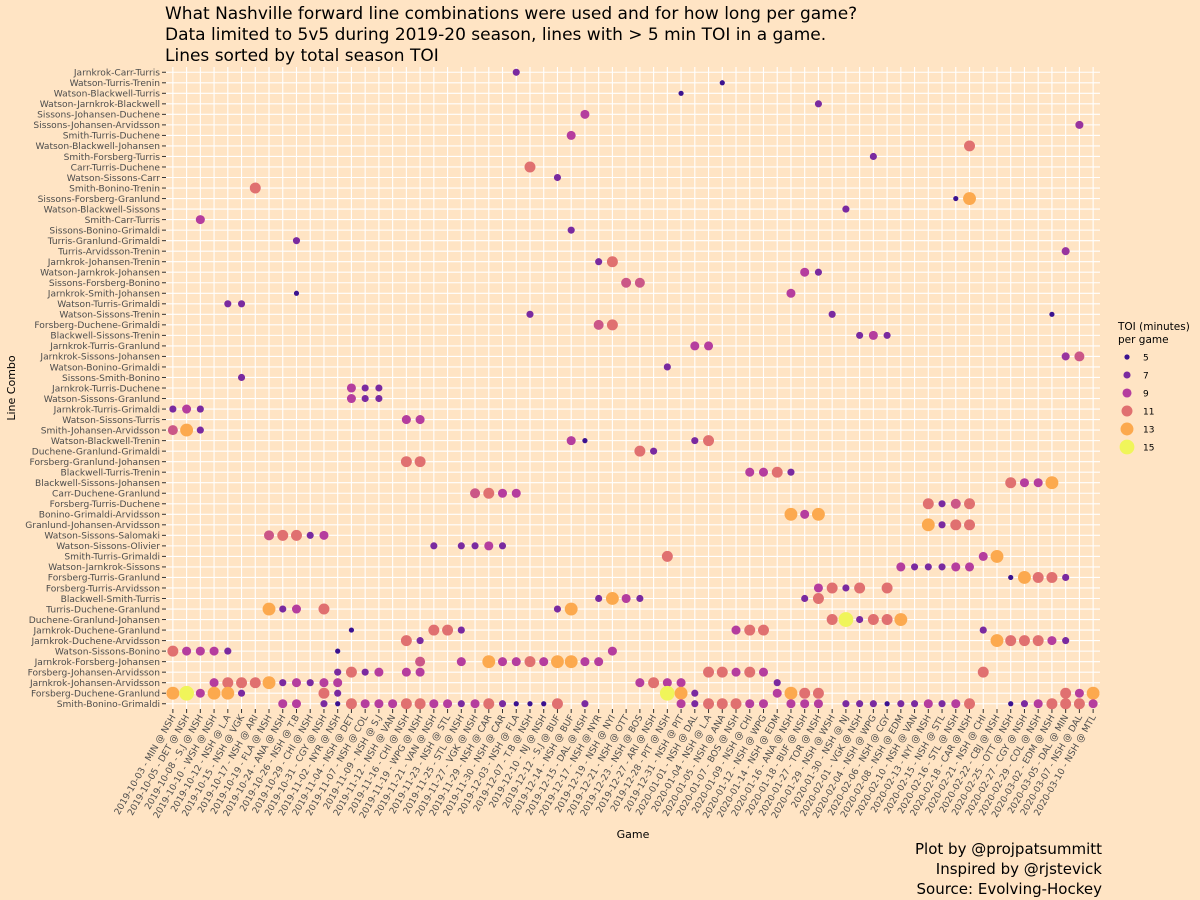 The width and height of the screenshot is (1200, 900). I want to click on legend-label: 13, so click(1148, 431).